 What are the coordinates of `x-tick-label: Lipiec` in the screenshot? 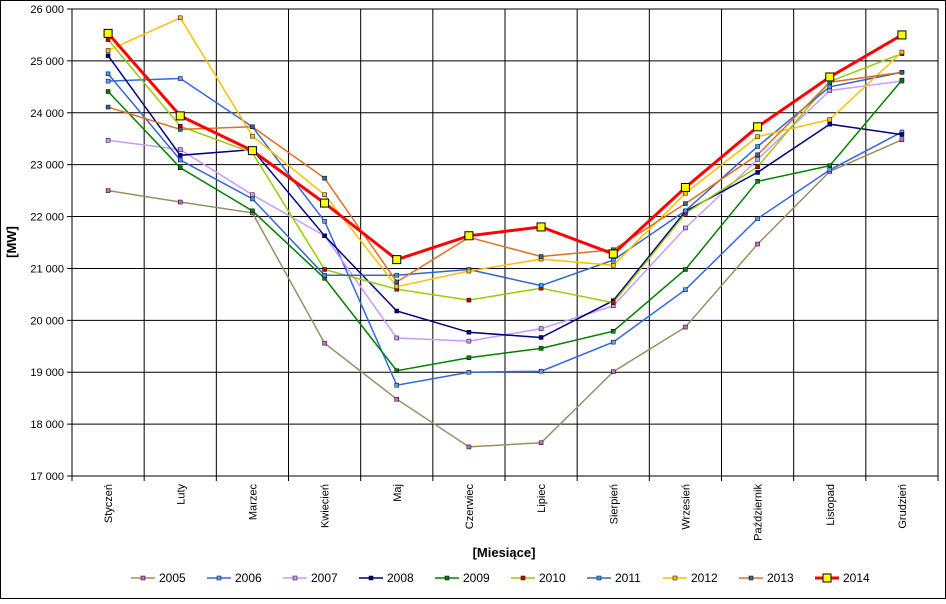 It's located at (542, 498).